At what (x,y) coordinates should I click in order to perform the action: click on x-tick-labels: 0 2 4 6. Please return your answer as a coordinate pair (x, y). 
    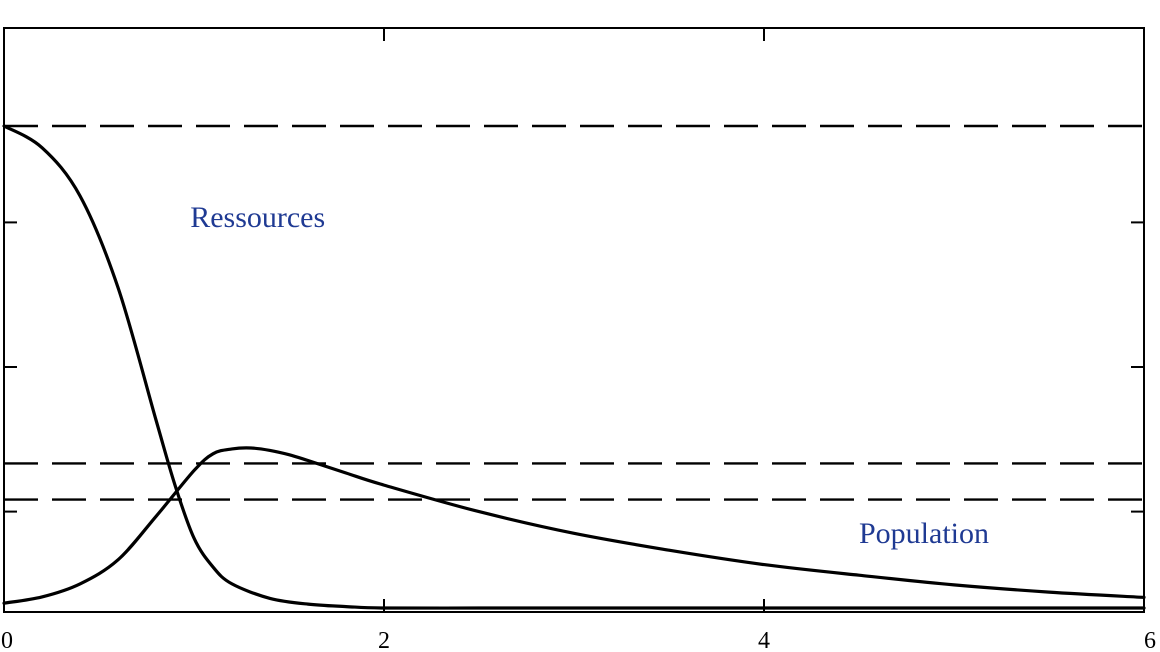
    Looking at the image, I should click on (578, 640).